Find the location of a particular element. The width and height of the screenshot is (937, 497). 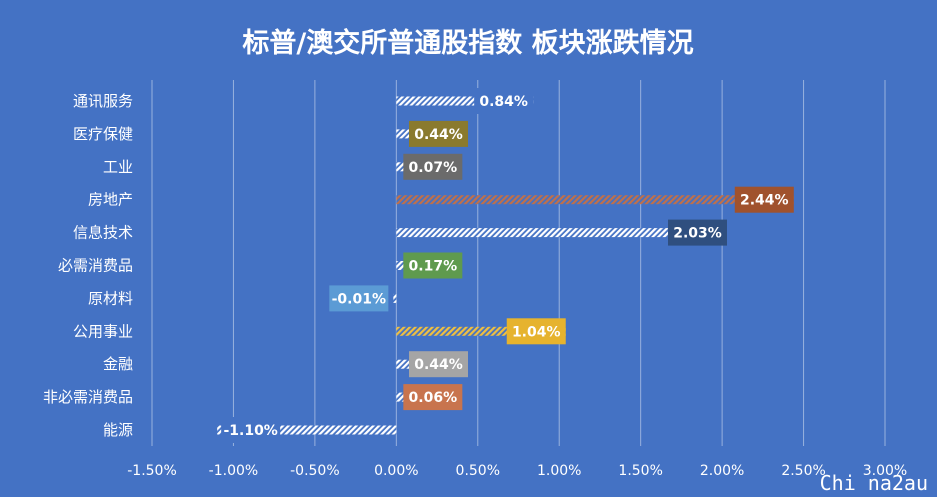

category-label: 金融 is located at coordinates (118, 364).